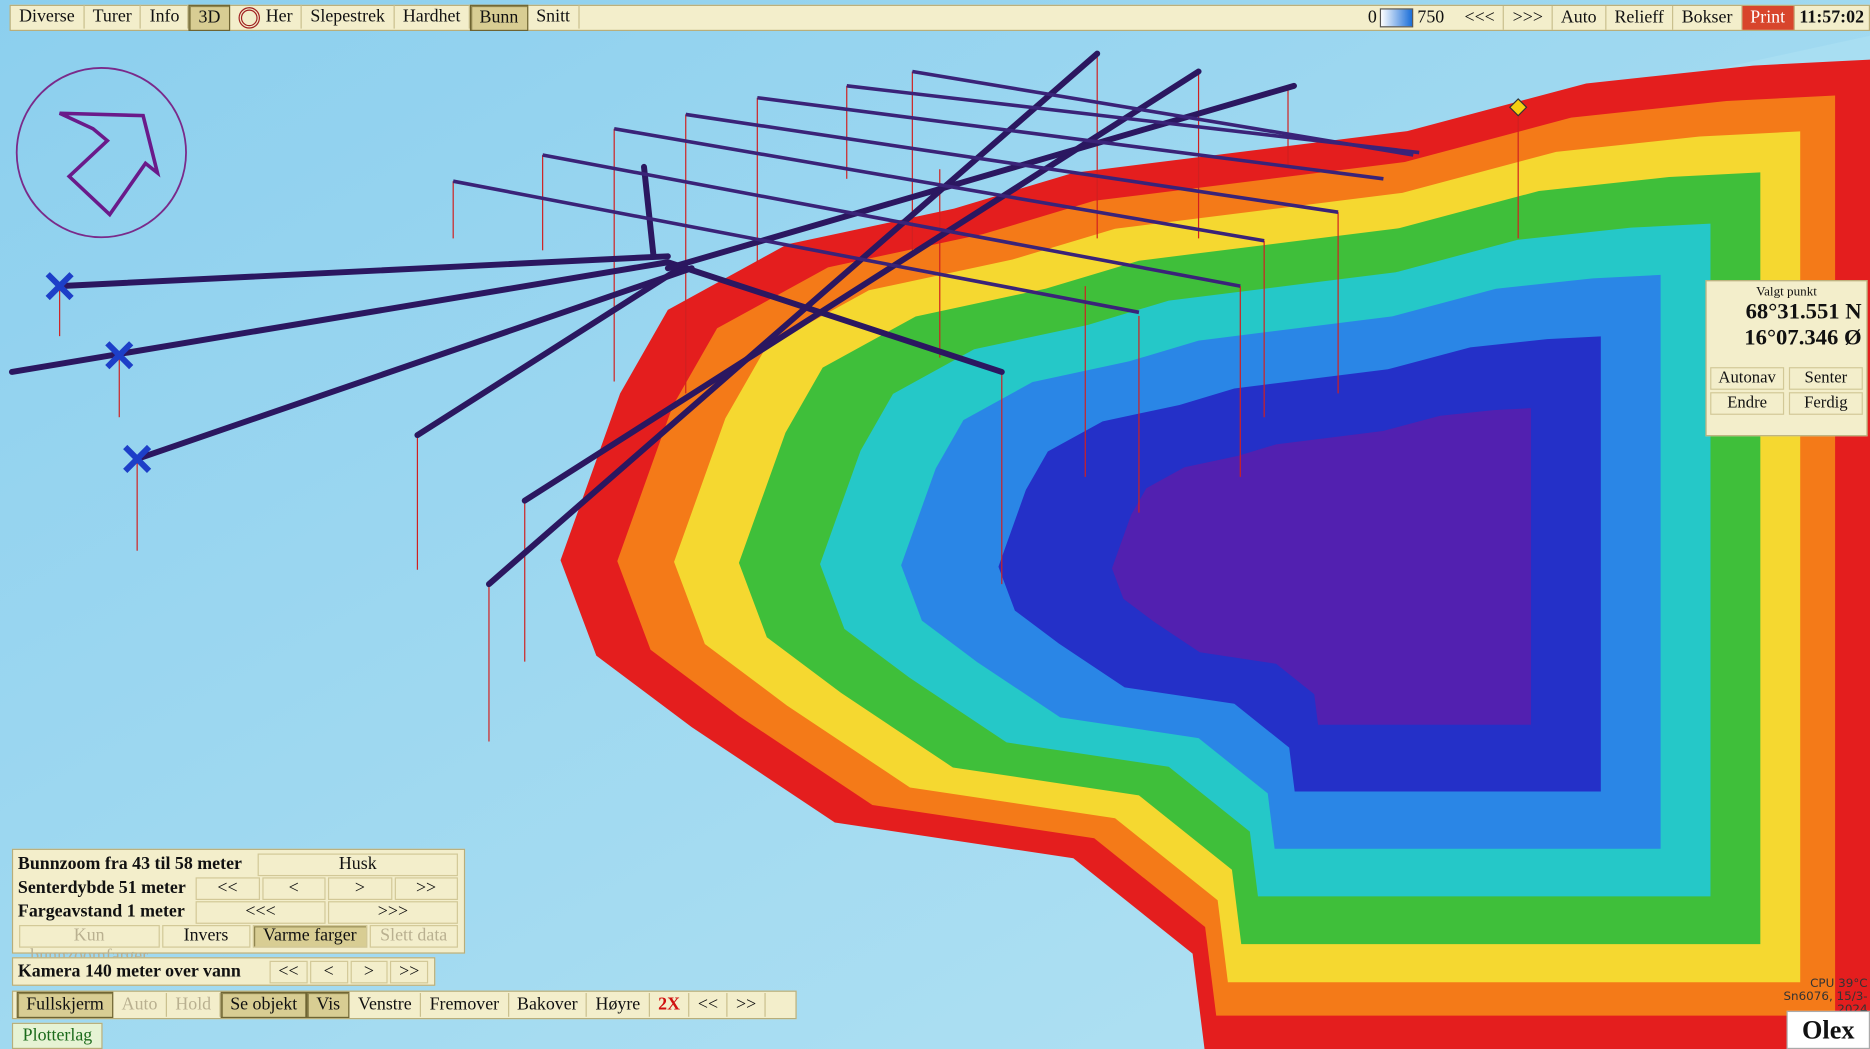 The width and height of the screenshot is (1870, 1049). What do you see at coordinates (1828, 1029) in the screenshot?
I see `brand-logo: Olex` at bounding box center [1828, 1029].